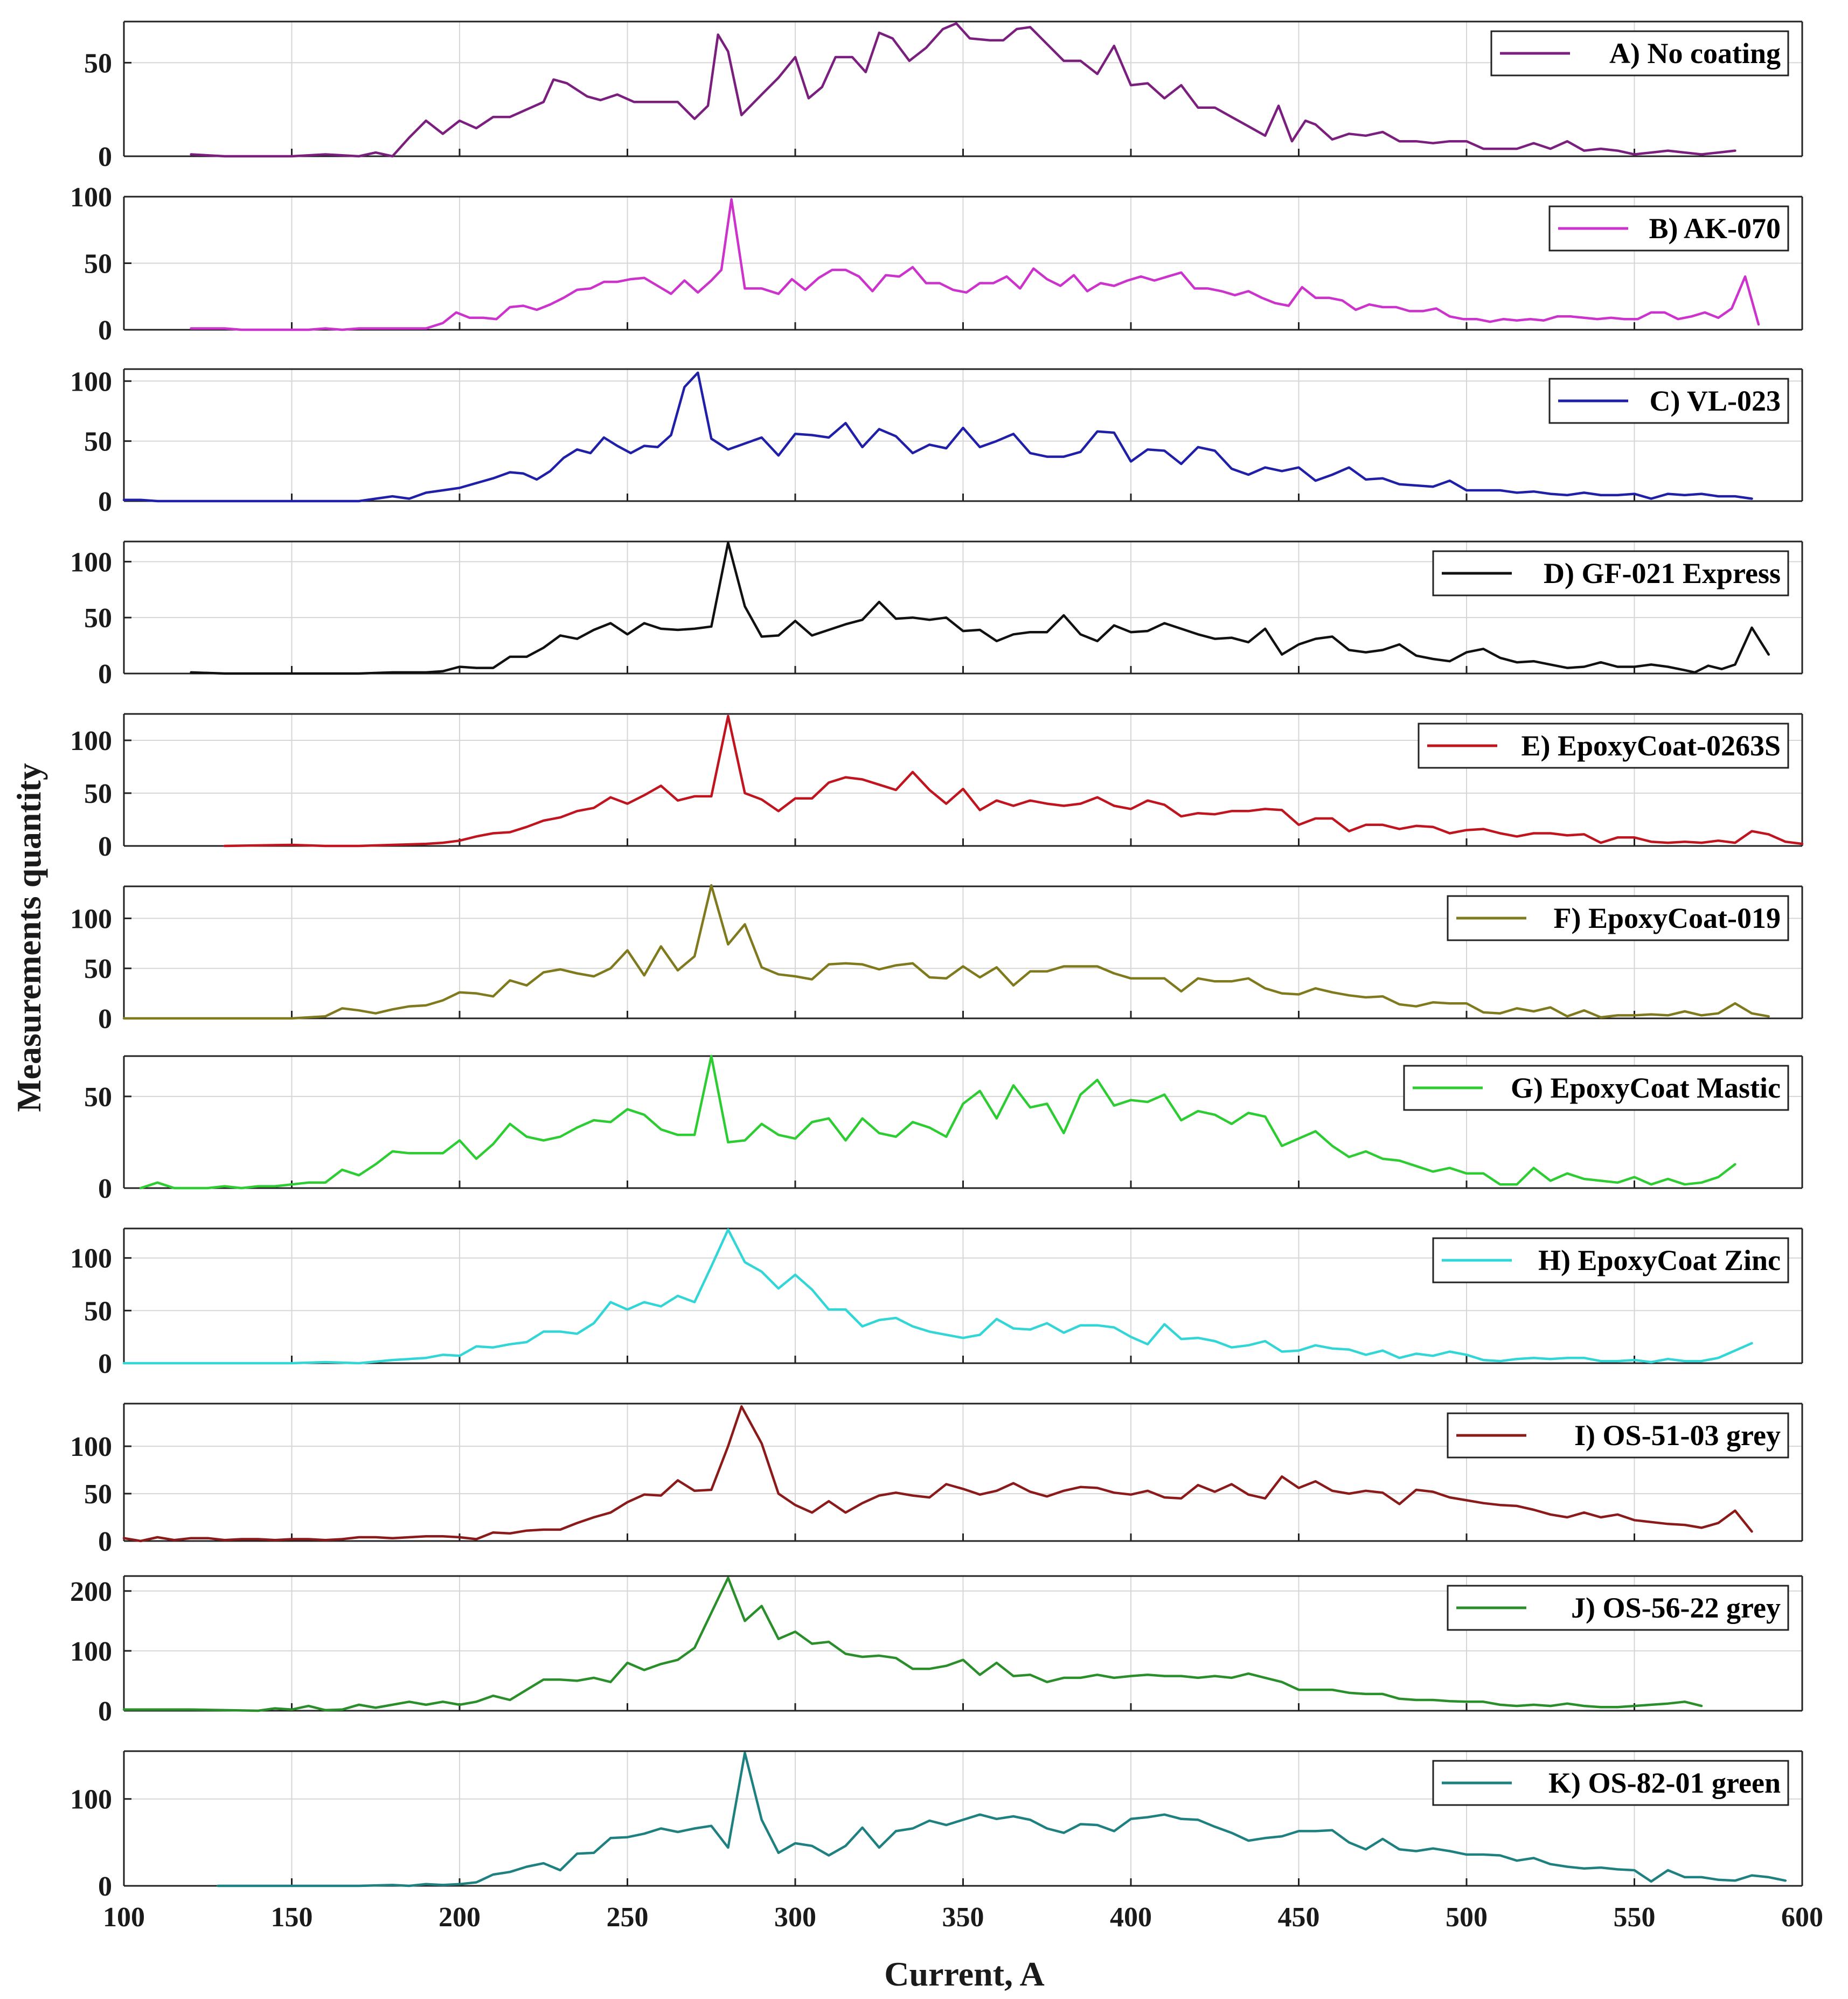 The height and width of the screenshot is (1999, 1848). I want to click on x-tick-label: 200, so click(460, 1918).